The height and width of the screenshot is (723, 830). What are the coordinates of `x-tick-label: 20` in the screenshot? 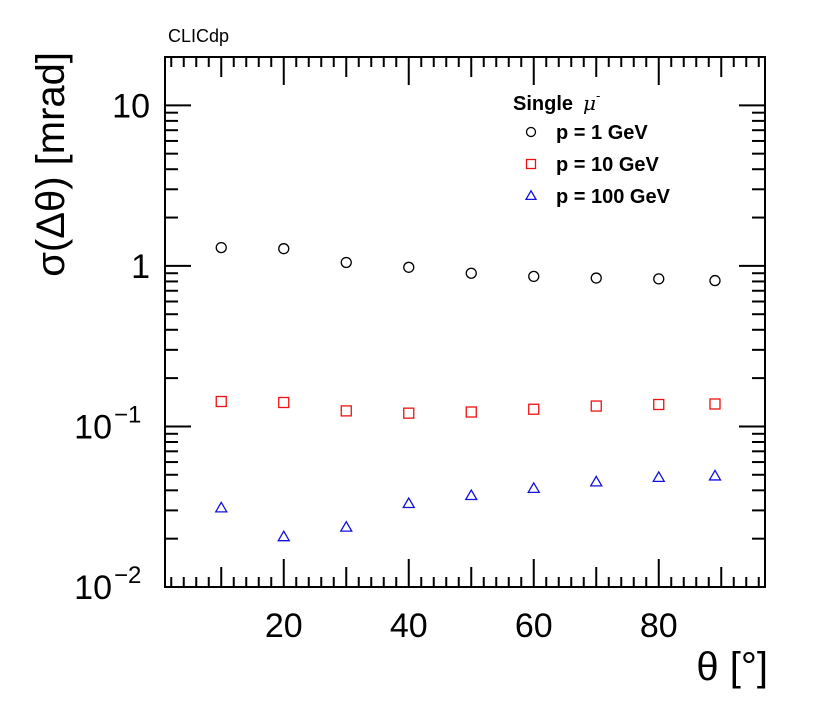 It's located at (284, 626).